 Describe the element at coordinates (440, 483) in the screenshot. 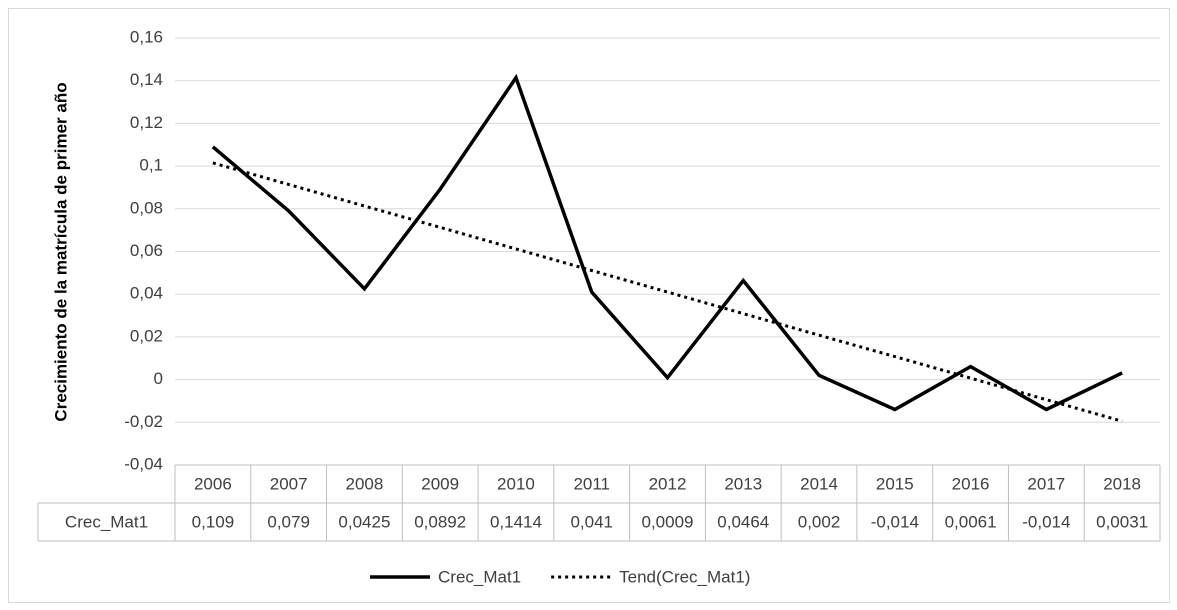

I see `x-tick-label: 2009` at that location.